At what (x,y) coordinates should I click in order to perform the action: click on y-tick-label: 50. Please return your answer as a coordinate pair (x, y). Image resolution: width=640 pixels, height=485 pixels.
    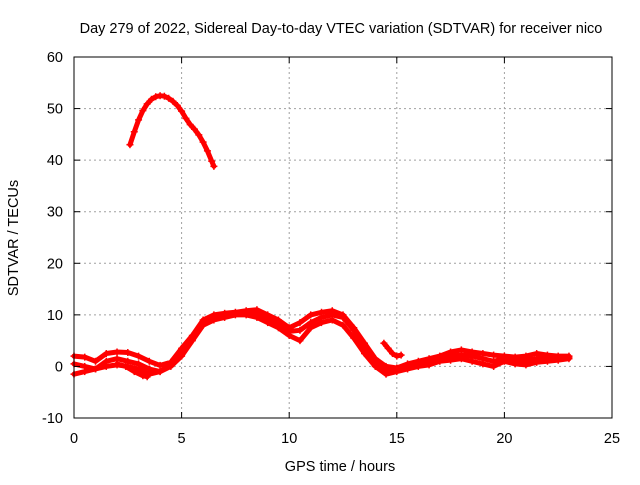
    Looking at the image, I should click on (55, 110).